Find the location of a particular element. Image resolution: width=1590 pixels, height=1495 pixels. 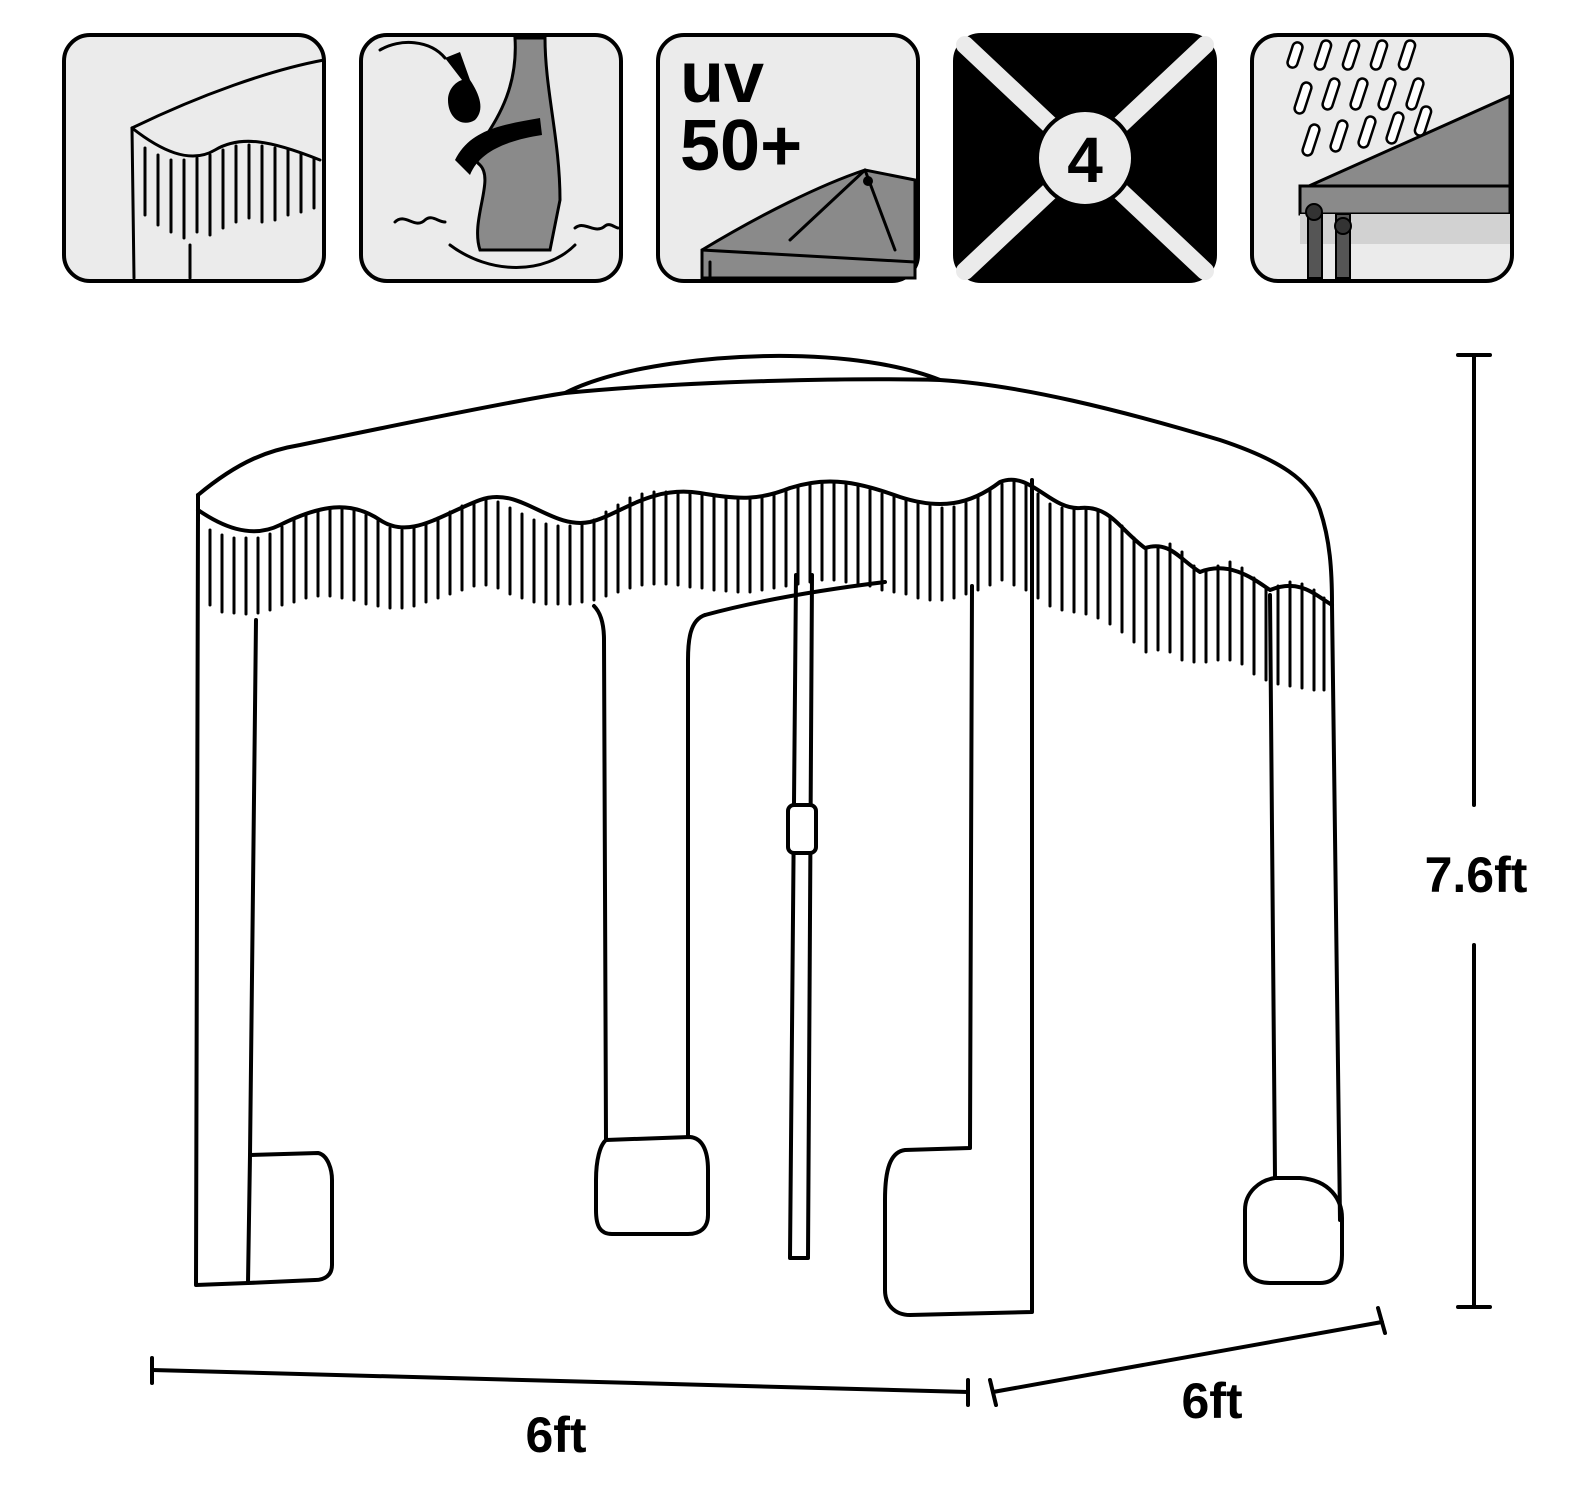

feature-tile-uv: uv 50+ is located at coordinates (788, 158).